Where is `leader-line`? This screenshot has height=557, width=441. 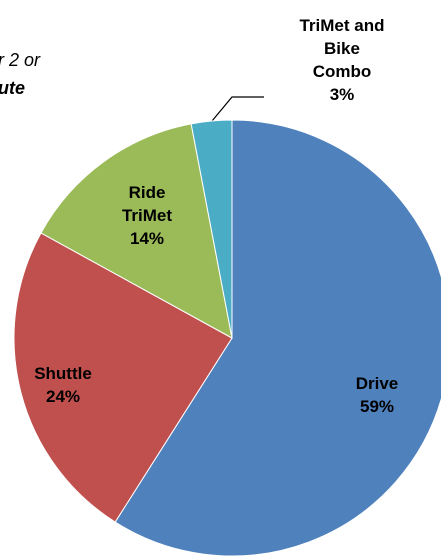 leader-line is located at coordinates (237, 109).